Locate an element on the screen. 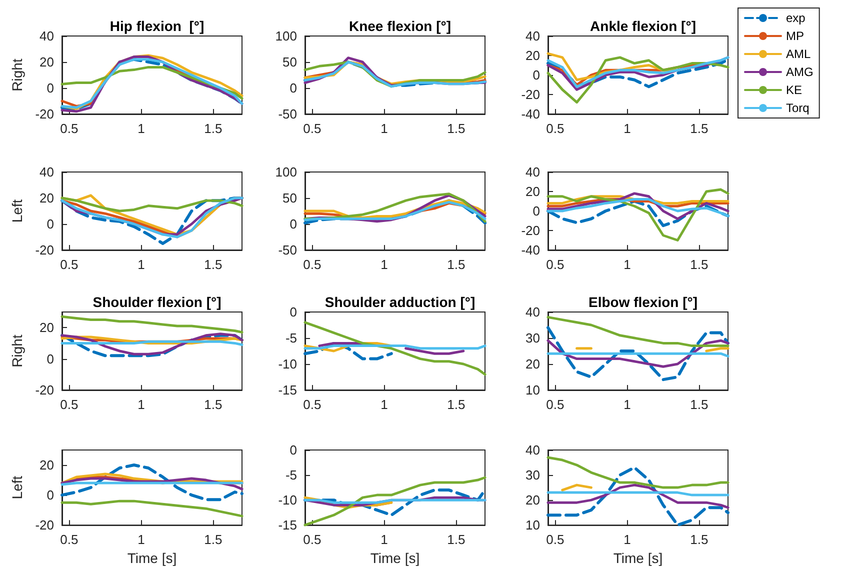  chart-title: Ankle flexion [°] is located at coordinates (643, 26).